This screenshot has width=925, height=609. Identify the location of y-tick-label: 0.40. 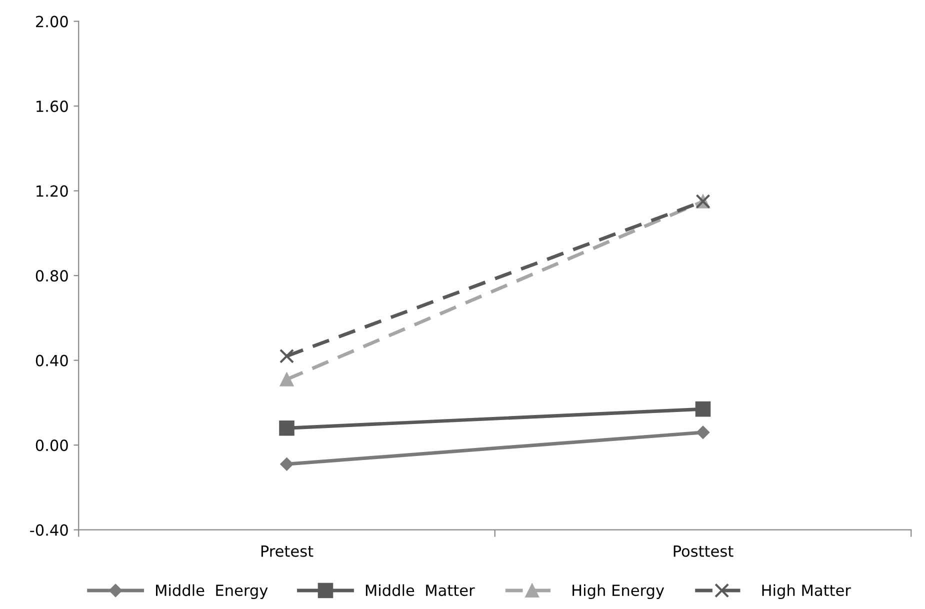
(52, 360).